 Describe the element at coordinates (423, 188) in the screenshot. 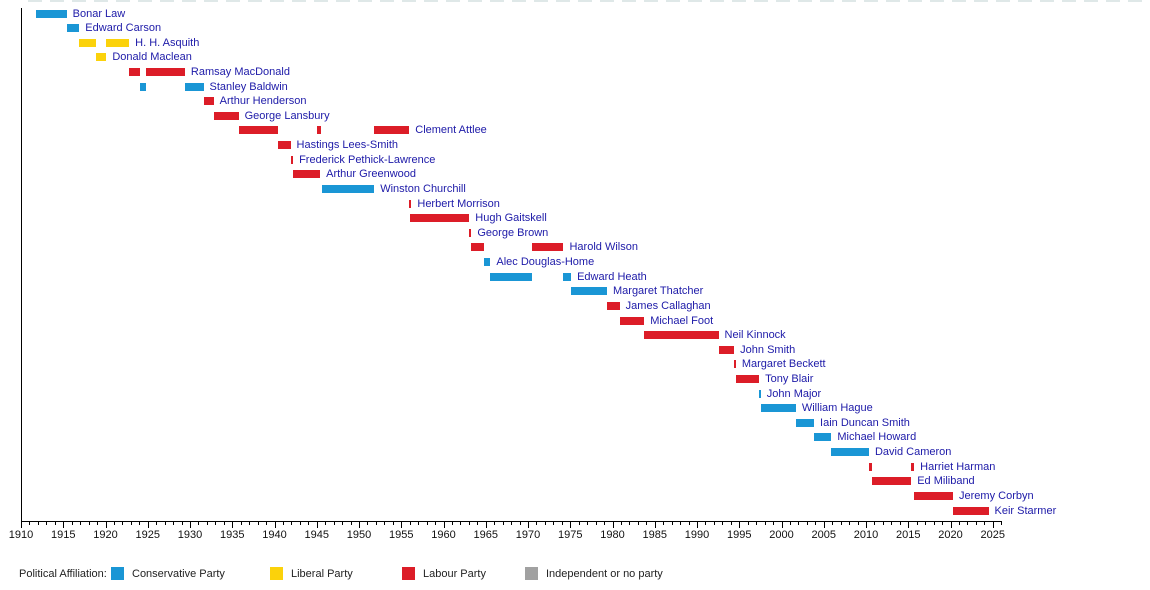

I see `leader-name-link: Winston Churchill` at that location.